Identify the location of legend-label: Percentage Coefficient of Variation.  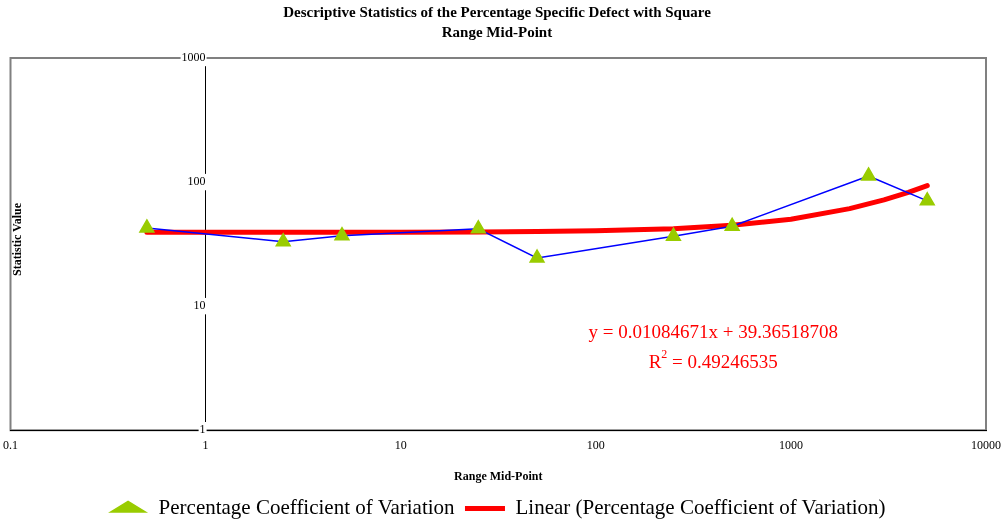
(307, 507).